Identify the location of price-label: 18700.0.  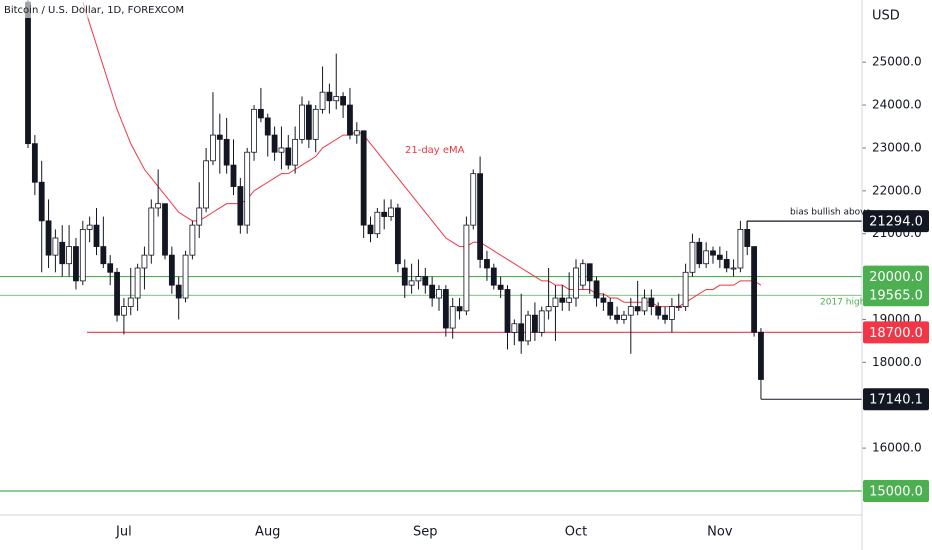
(896, 333).